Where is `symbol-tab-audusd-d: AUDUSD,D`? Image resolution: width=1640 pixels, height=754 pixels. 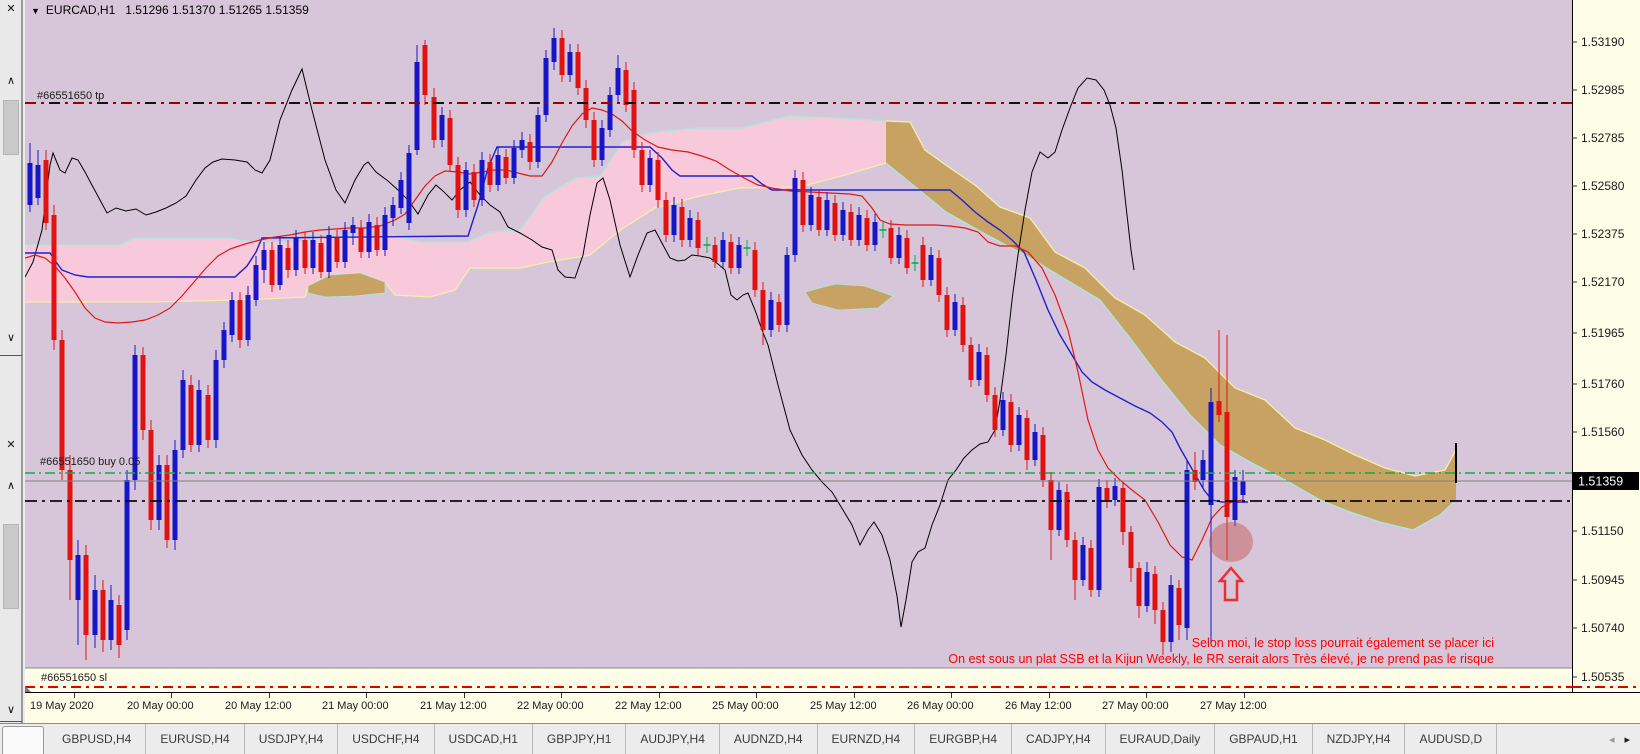 symbol-tab-audusd-d: AUDUSD,D is located at coordinates (1451, 739).